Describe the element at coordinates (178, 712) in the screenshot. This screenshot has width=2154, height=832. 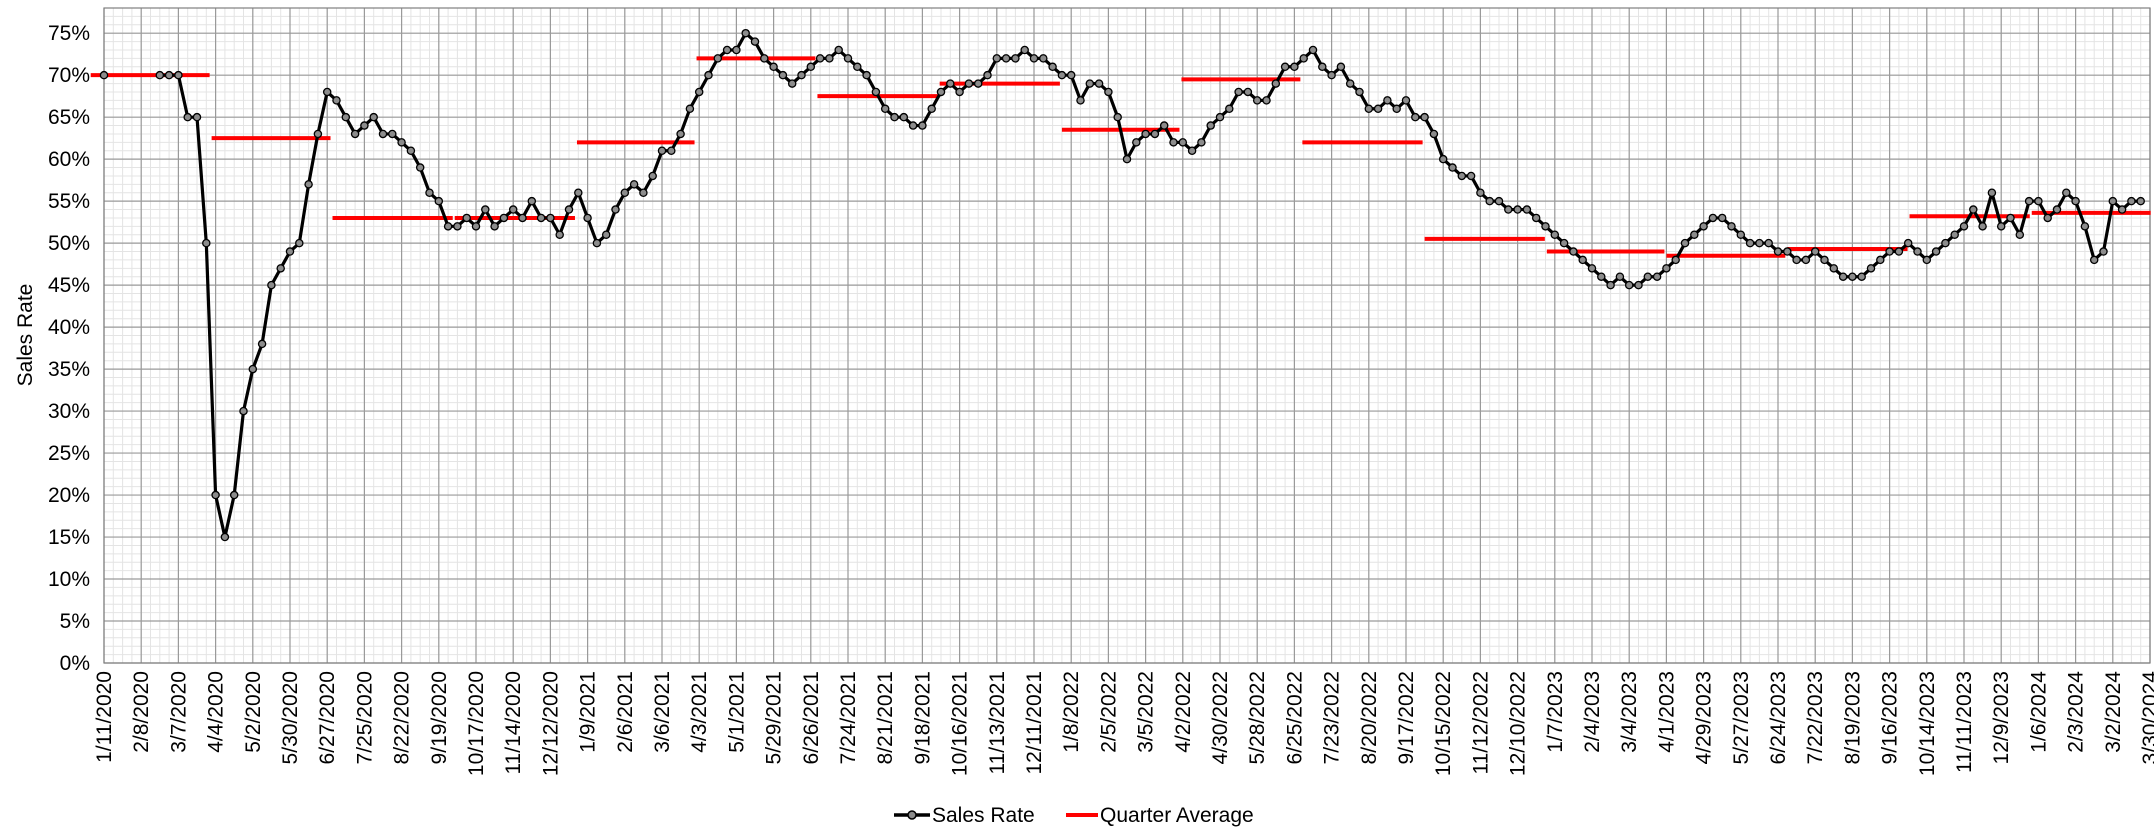
I see `x-tick-label: 3/7/2020` at that location.